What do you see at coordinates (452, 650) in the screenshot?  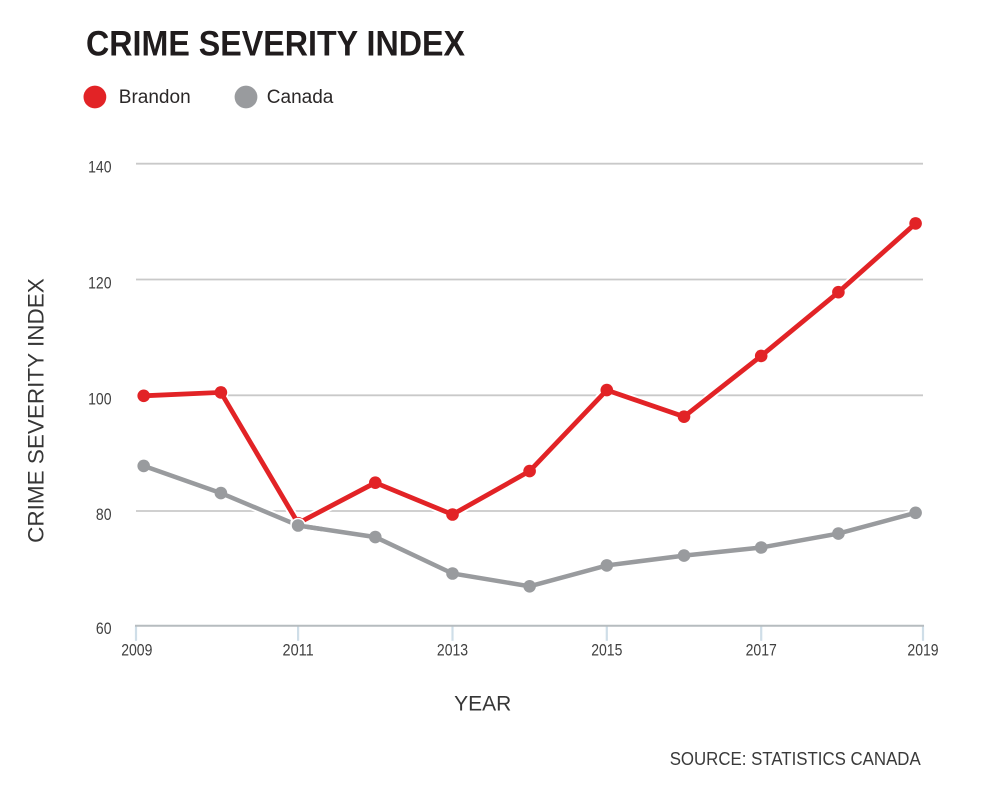 I see `svg-text: 2013` at bounding box center [452, 650].